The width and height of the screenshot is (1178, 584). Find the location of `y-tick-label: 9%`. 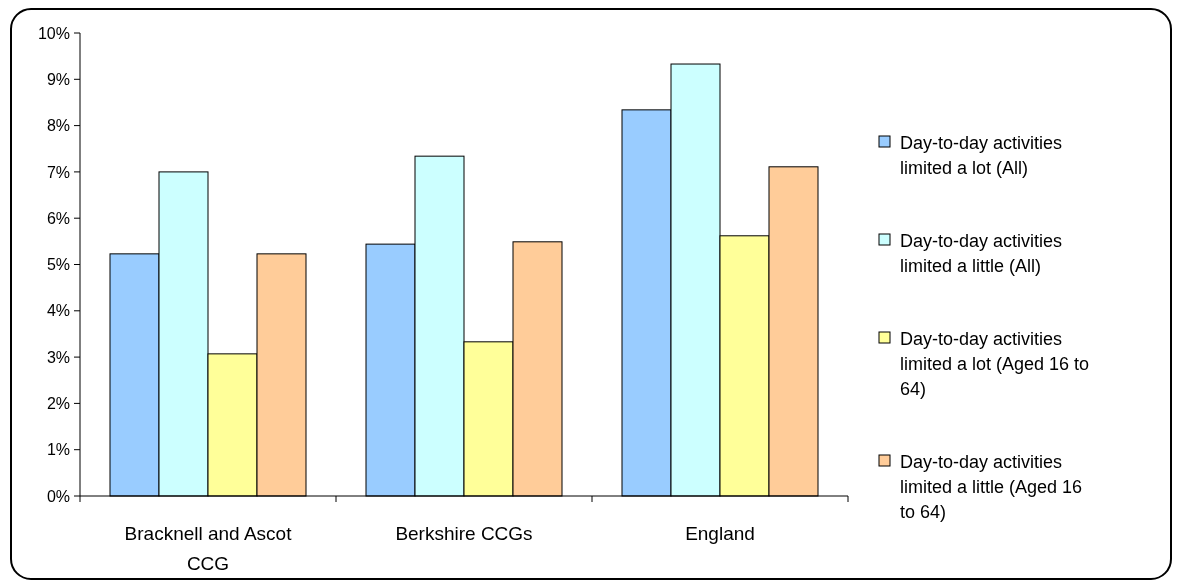

y-tick-label: 9% is located at coordinates (58, 79).